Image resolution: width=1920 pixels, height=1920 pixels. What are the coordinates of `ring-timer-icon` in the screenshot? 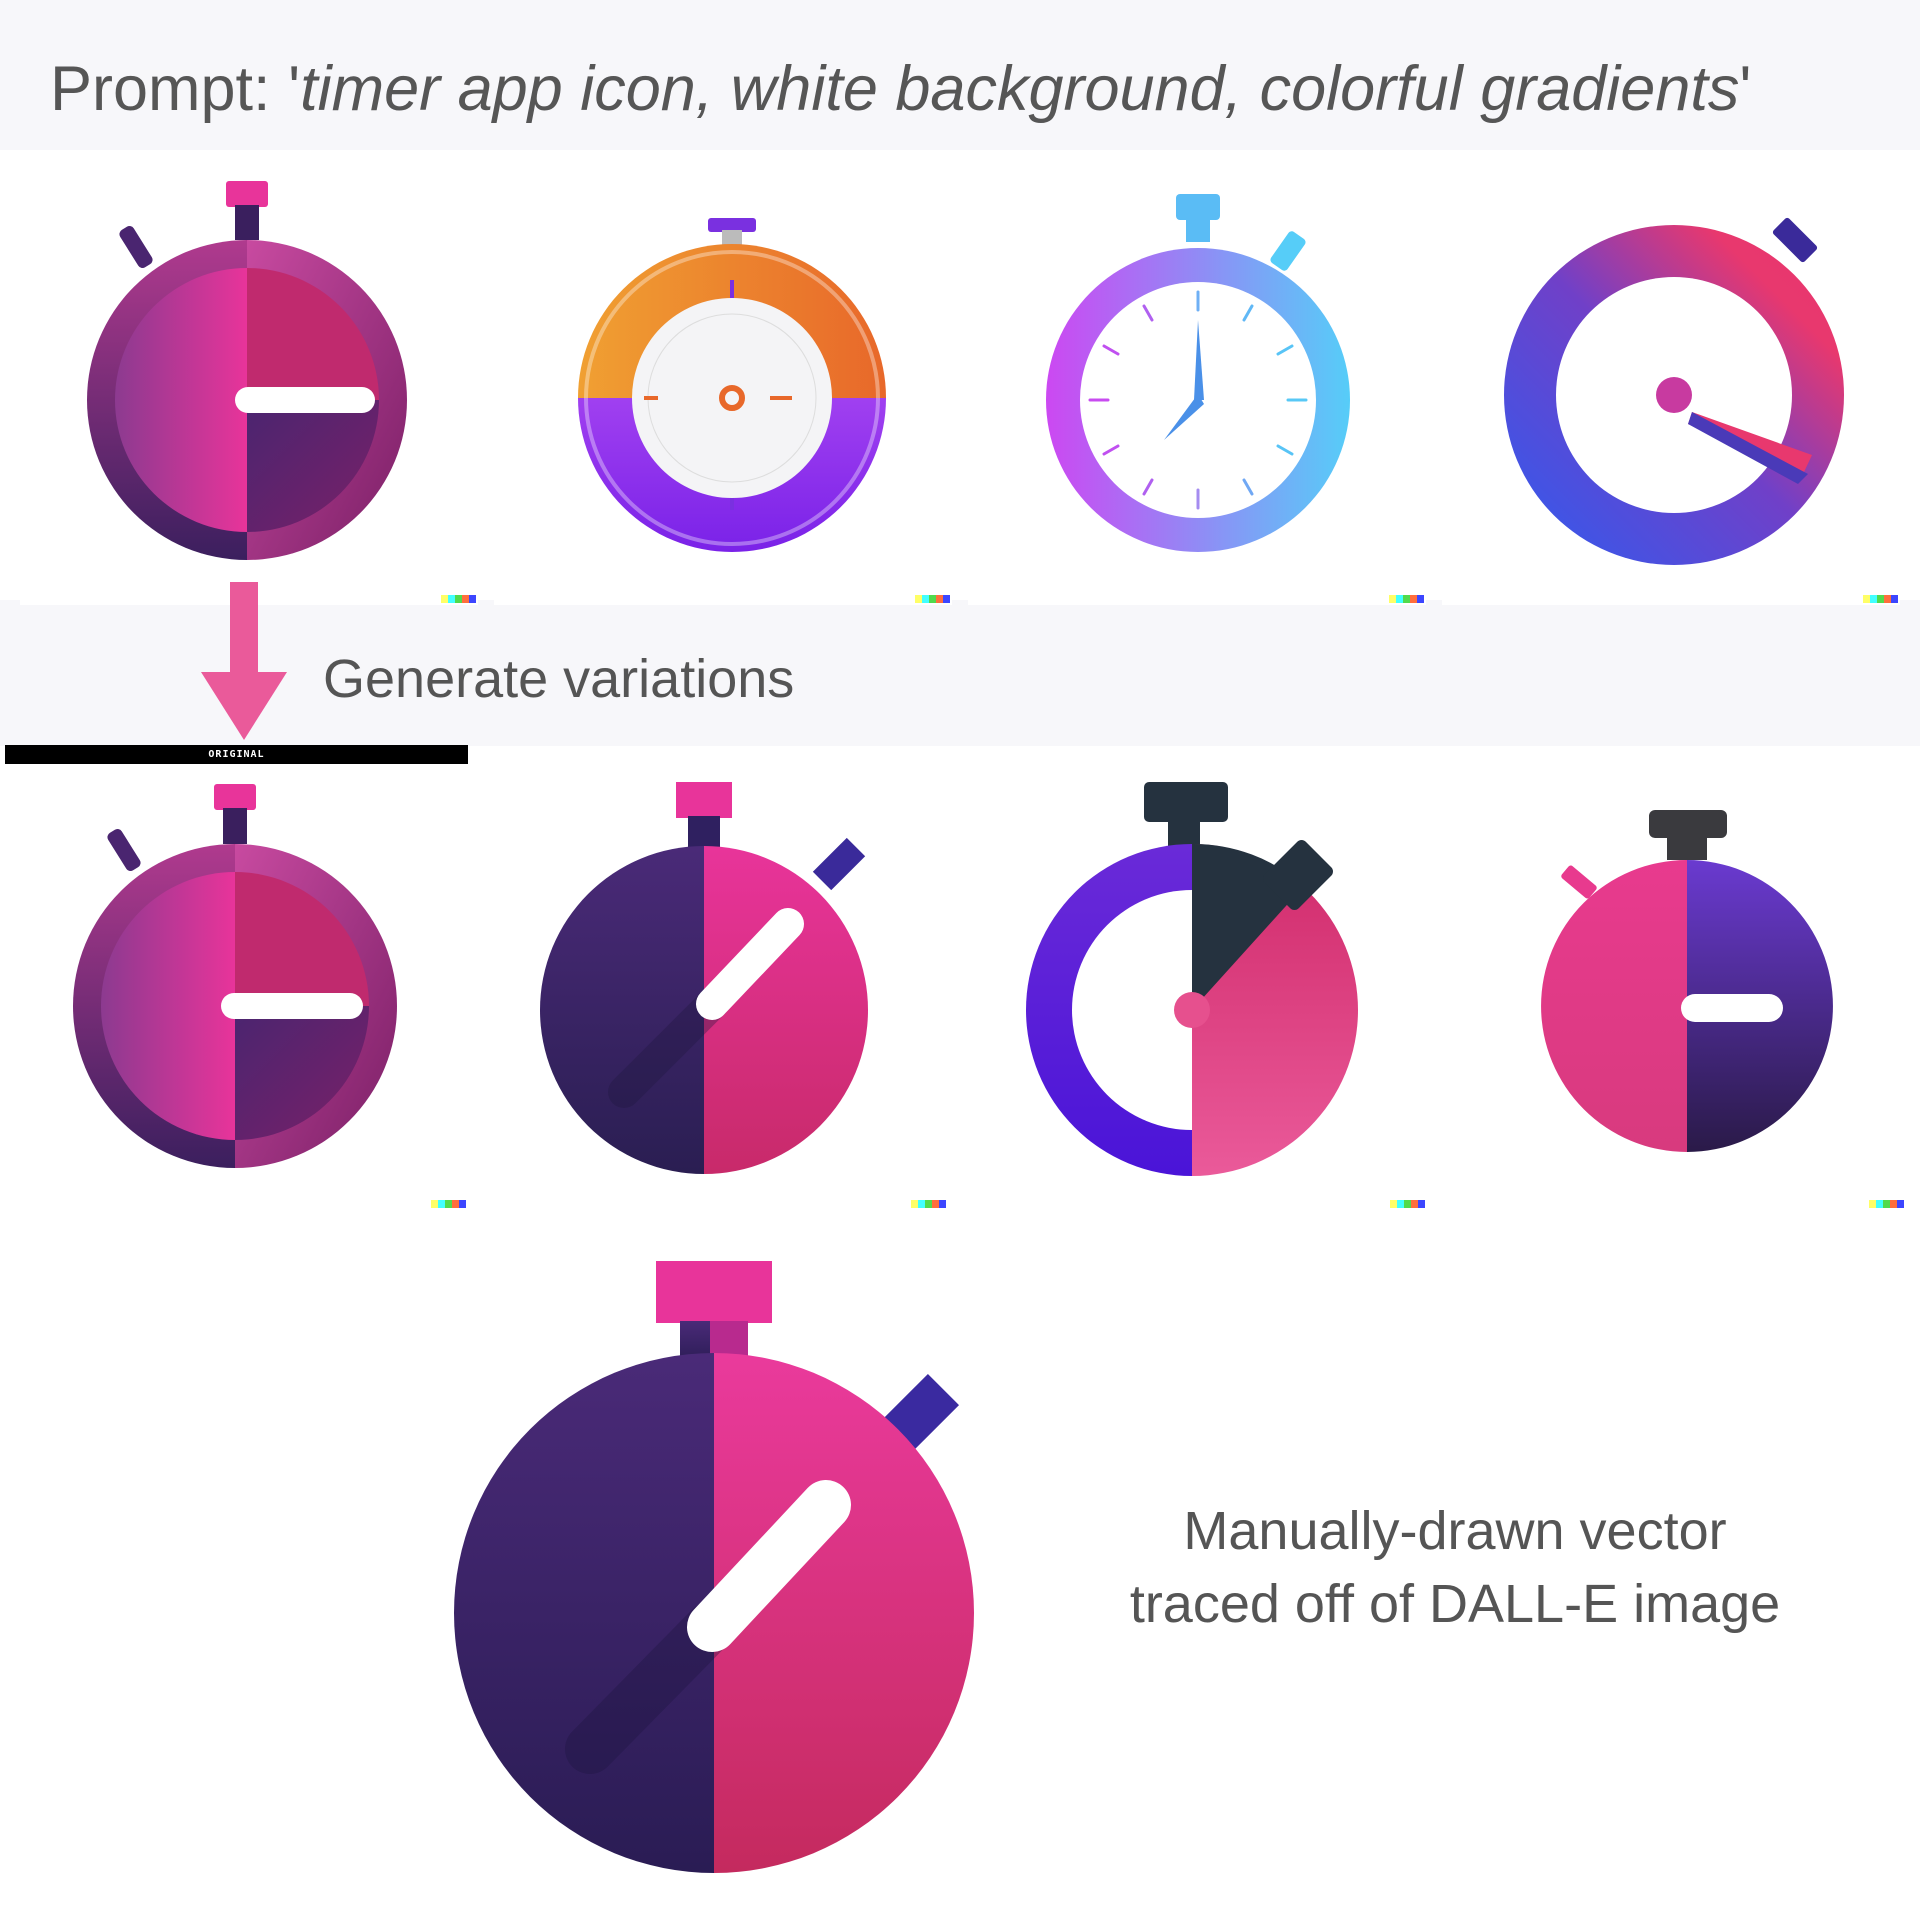 It's located at (1674, 391).